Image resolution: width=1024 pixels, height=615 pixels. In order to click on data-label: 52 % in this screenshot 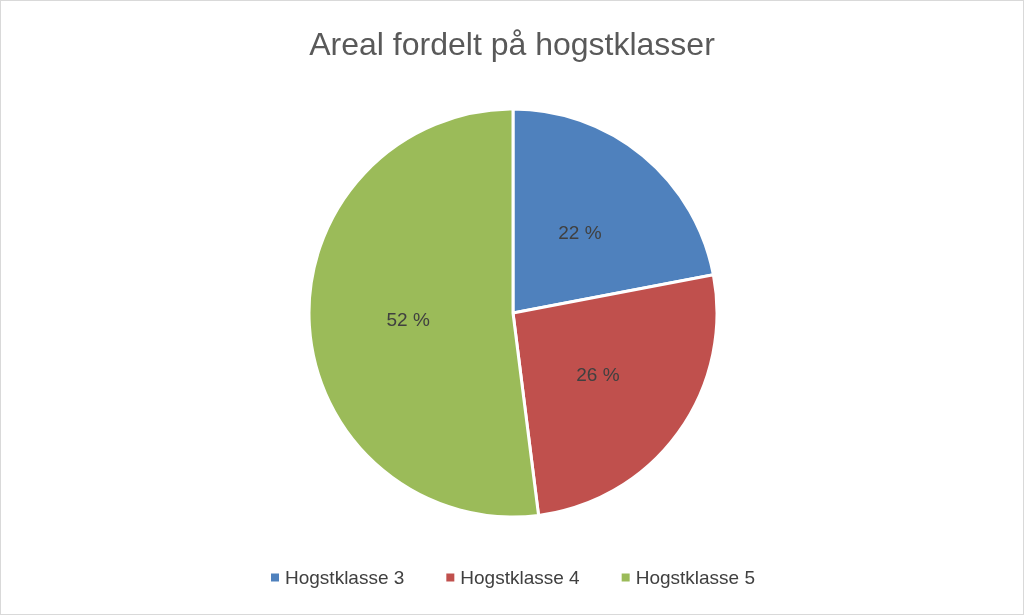, I will do `click(408, 320)`.